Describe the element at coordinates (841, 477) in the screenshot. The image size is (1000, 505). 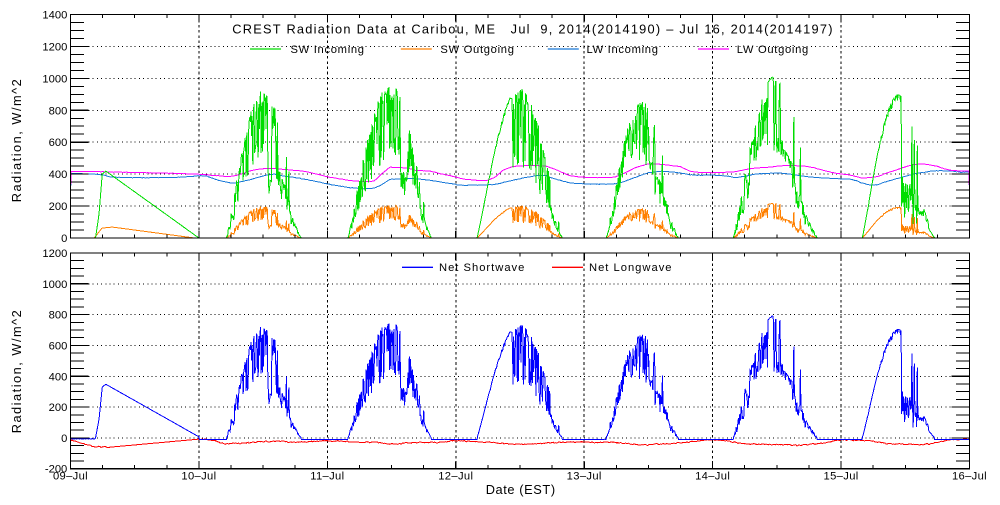
I see `svg-text: 15–Jul` at that location.